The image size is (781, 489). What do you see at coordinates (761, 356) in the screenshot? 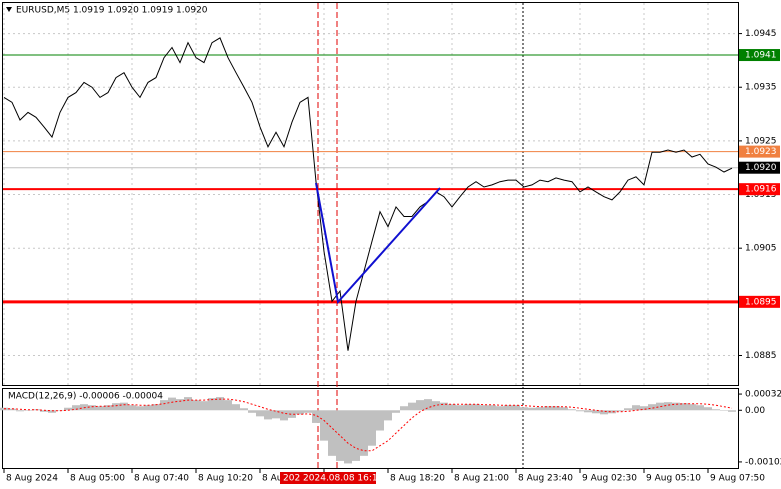
I see `y-tick-label: 1.0885` at bounding box center [761, 356].